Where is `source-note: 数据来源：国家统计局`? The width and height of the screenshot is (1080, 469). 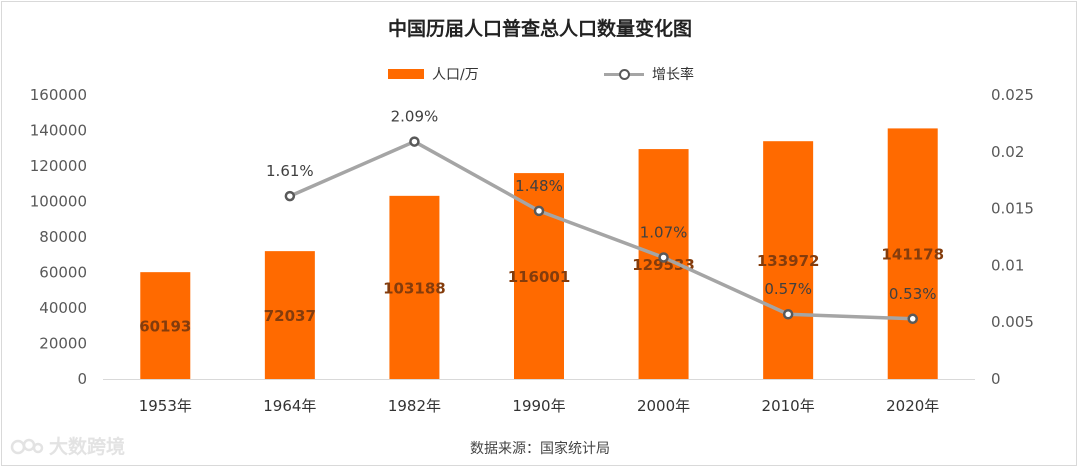
source-note: 数据来源：国家统计局 is located at coordinates (540, 449).